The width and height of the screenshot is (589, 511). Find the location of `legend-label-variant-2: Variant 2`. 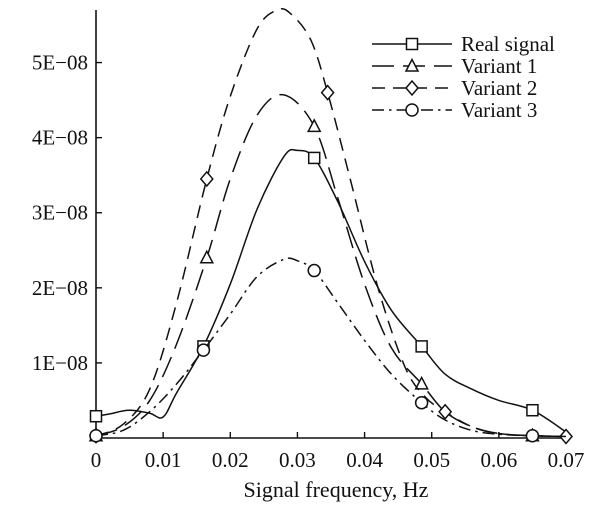

legend-label-variant-2: Variant 2 is located at coordinates (499, 88).